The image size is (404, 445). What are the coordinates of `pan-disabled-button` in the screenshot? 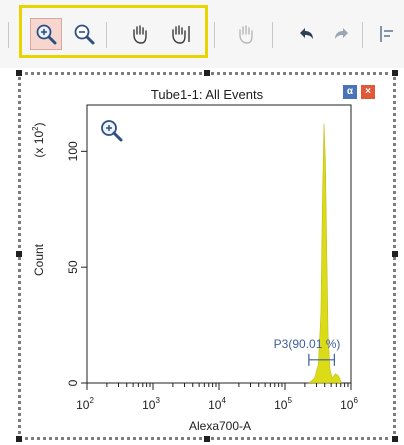 It's located at (246, 34).